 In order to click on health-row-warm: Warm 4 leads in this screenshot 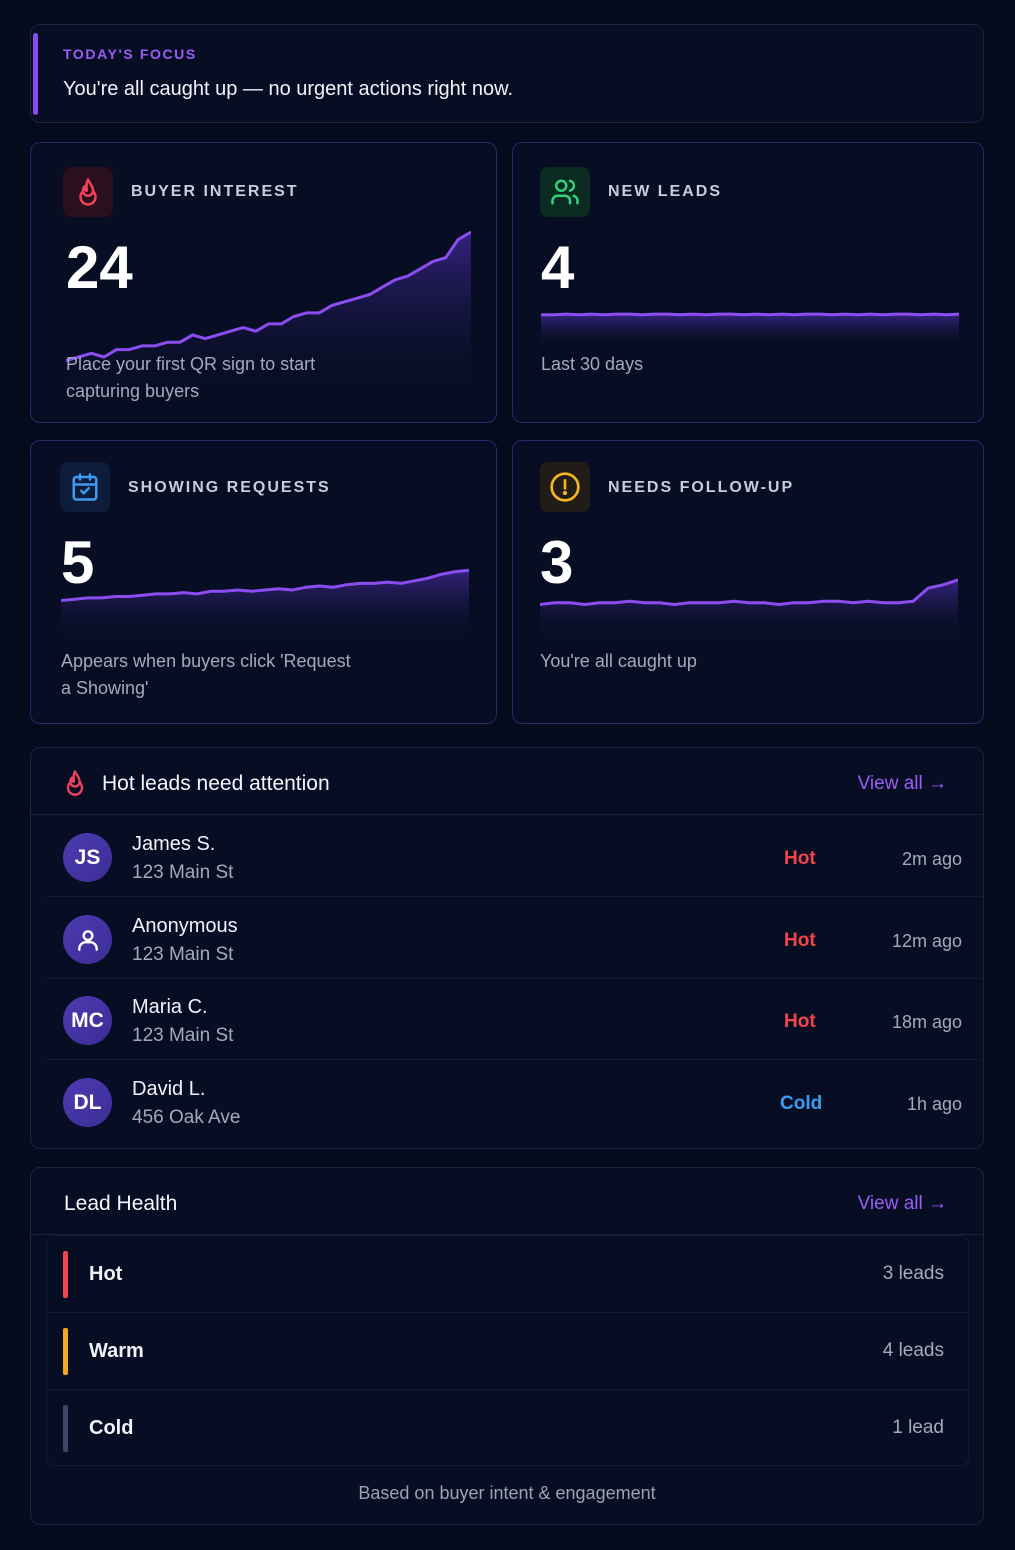, I will do `click(507, 1351)`.